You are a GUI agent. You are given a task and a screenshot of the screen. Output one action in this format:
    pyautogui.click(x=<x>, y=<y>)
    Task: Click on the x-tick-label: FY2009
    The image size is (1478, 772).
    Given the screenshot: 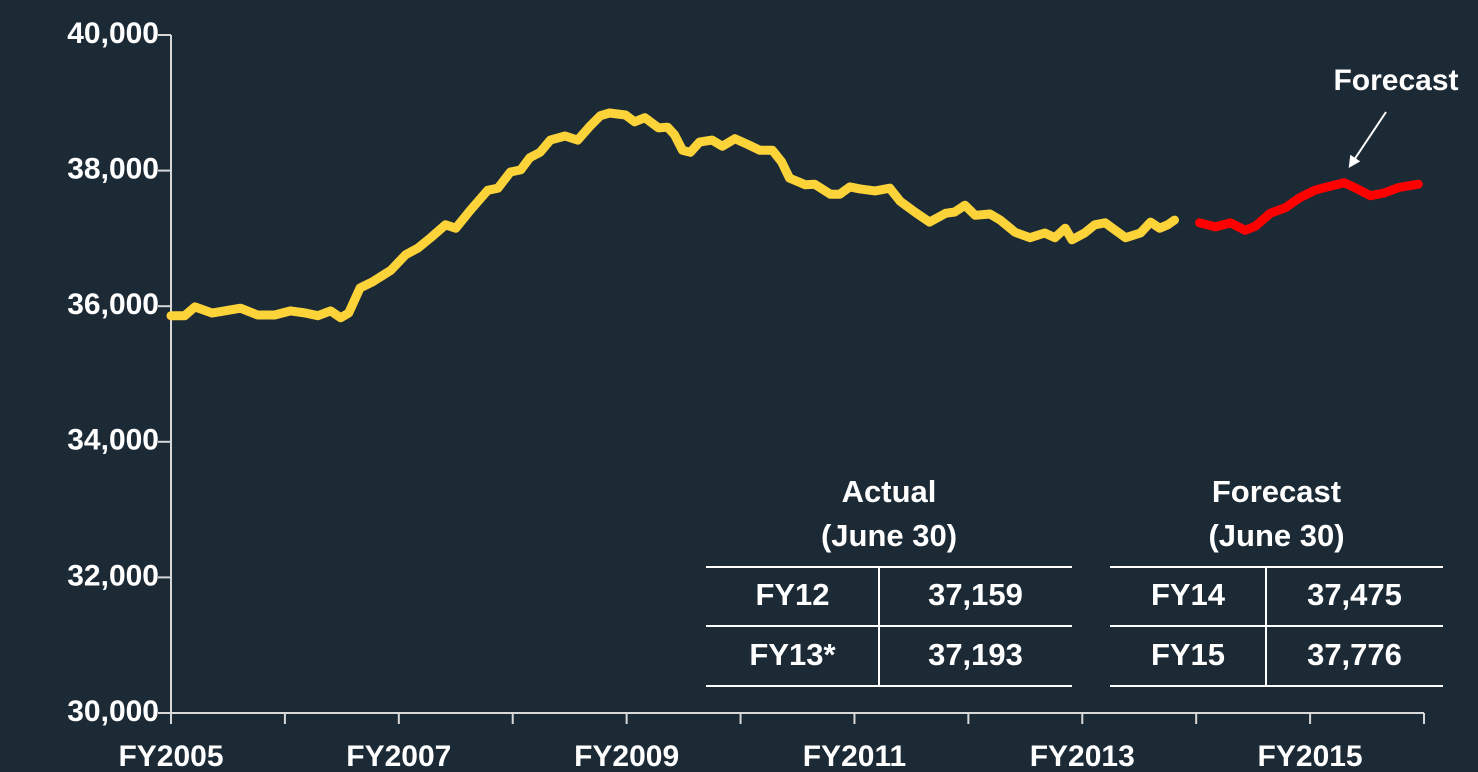 What is the action you would take?
    pyautogui.click(x=626, y=756)
    